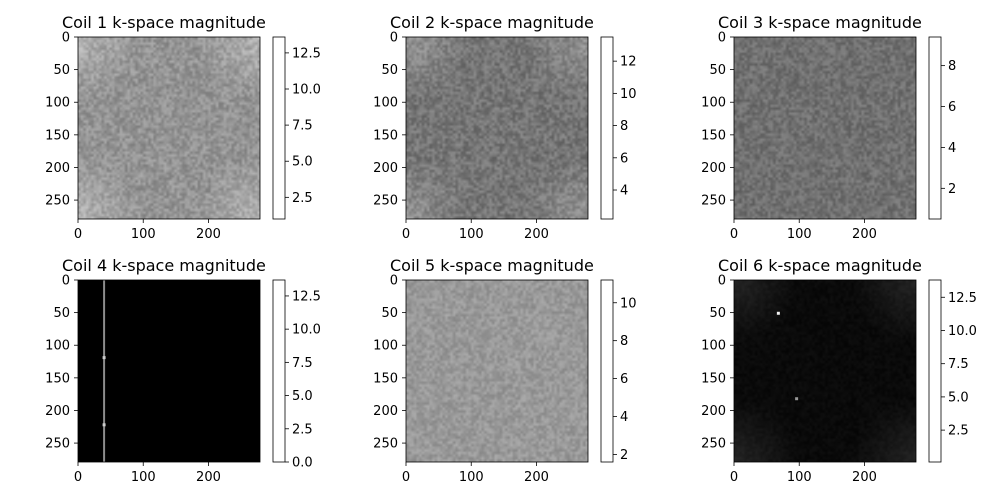 The image size is (1000, 500). I want to click on panel-title: Coil 5 k-space magnitude, so click(492, 265).